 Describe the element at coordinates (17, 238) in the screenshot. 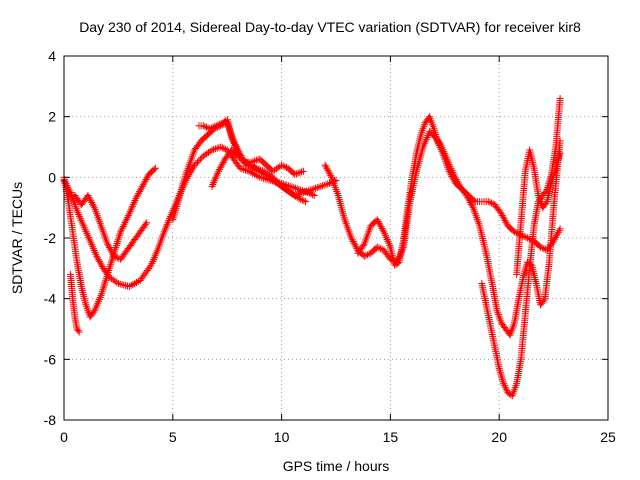

I see `y-axis-label: SDTVAR / TECUs` at that location.